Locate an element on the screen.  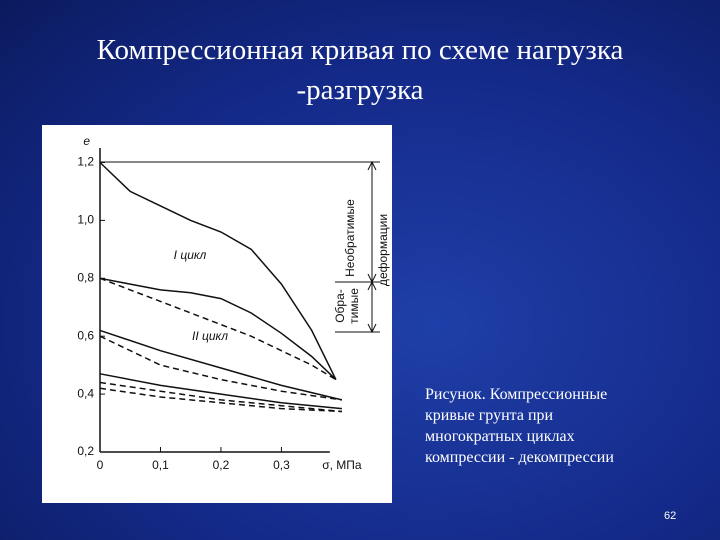
y-tick-label: 0,6 is located at coordinates (85, 335).